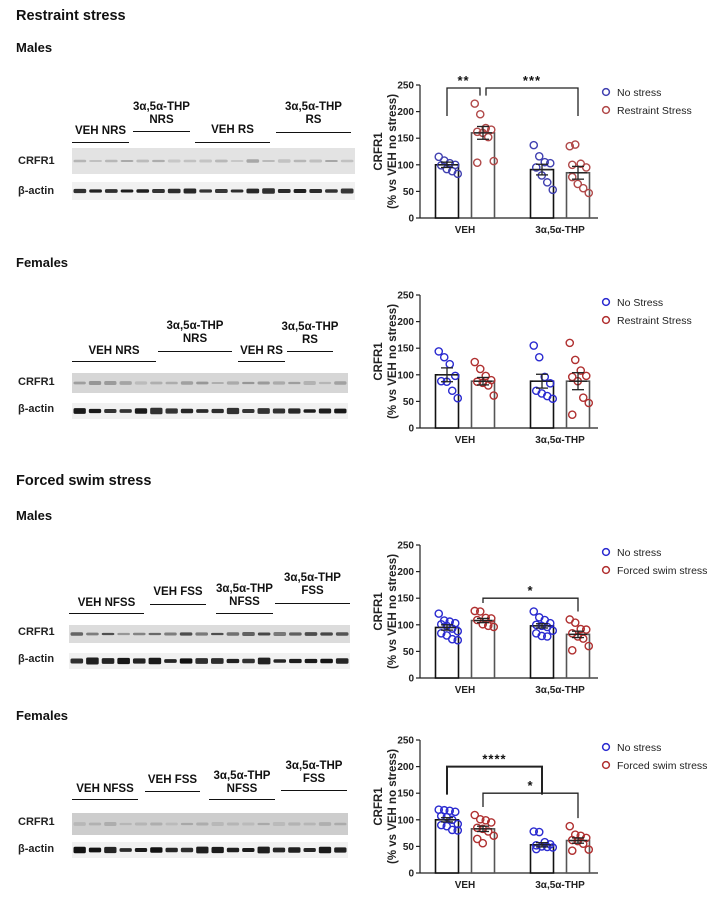 This screenshot has width=728, height=905. What do you see at coordinates (463, 94) in the screenshot?
I see `significance-bracket: **` at bounding box center [463, 94].